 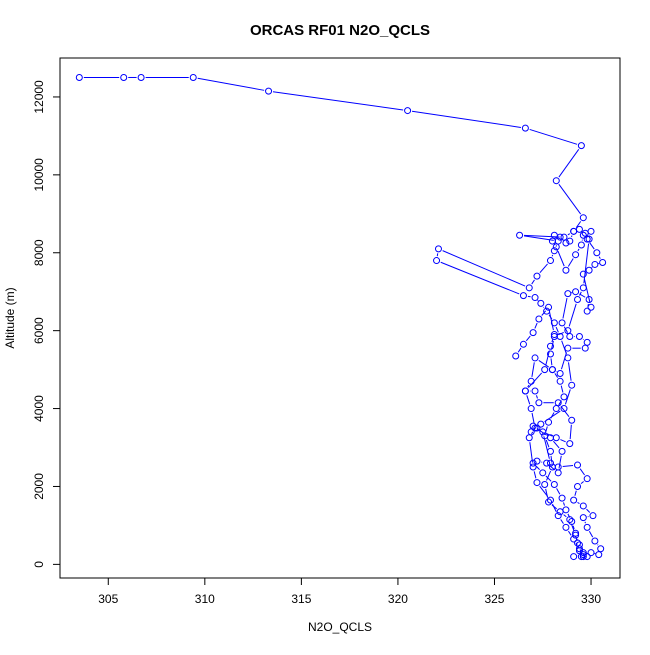 What do you see at coordinates (39, 252) in the screenshot?
I see `y-tick-label: 8000` at bounding box center [39, 252].